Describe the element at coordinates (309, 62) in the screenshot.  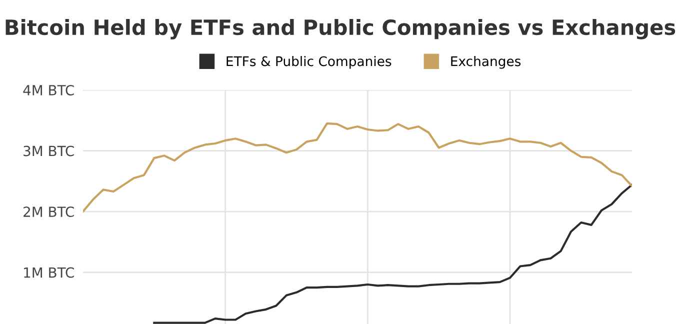
I see `legend-label: ETFs & Public Companies` at that location.